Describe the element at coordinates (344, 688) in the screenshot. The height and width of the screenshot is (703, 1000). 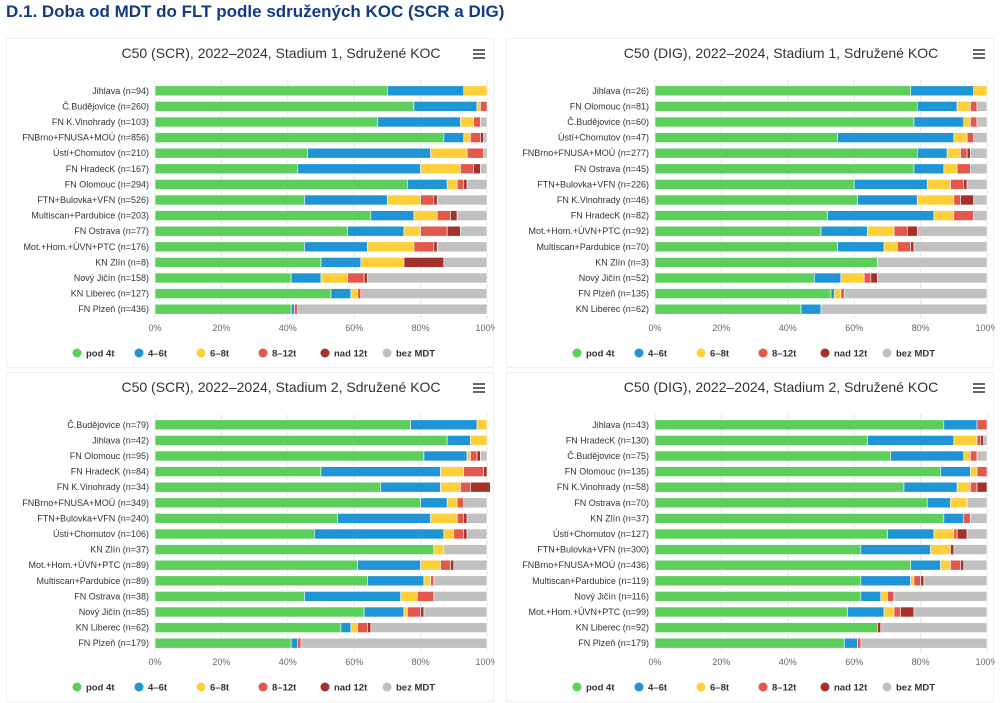
I see `legend-item-nad-12t: nad 12t` at that location.